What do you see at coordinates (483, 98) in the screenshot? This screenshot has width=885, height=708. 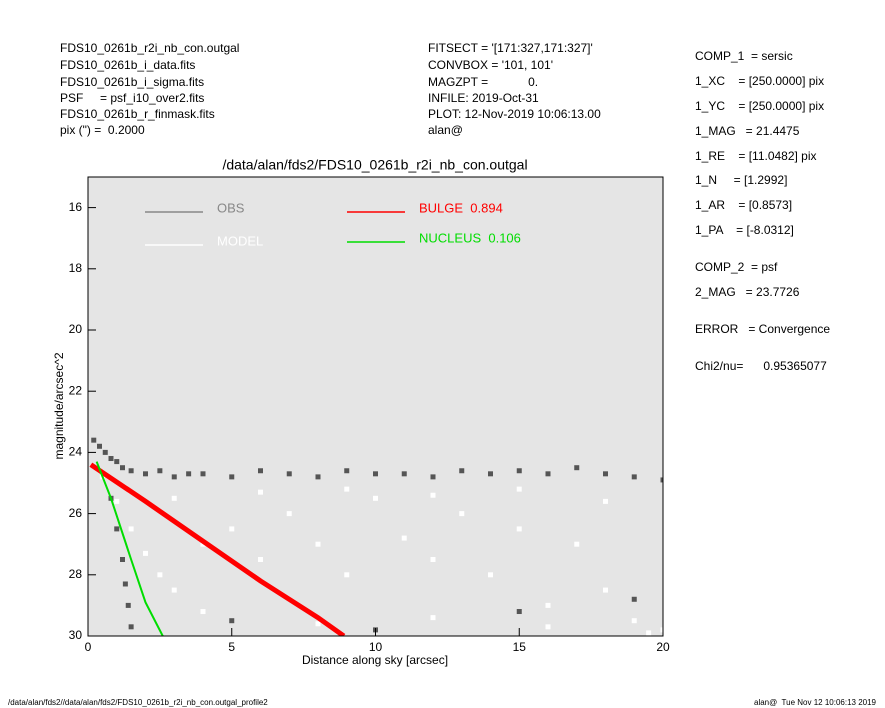 I see `header-middle-line: INFILE: 2019-Oct-31` at bounding box center [483, 98].